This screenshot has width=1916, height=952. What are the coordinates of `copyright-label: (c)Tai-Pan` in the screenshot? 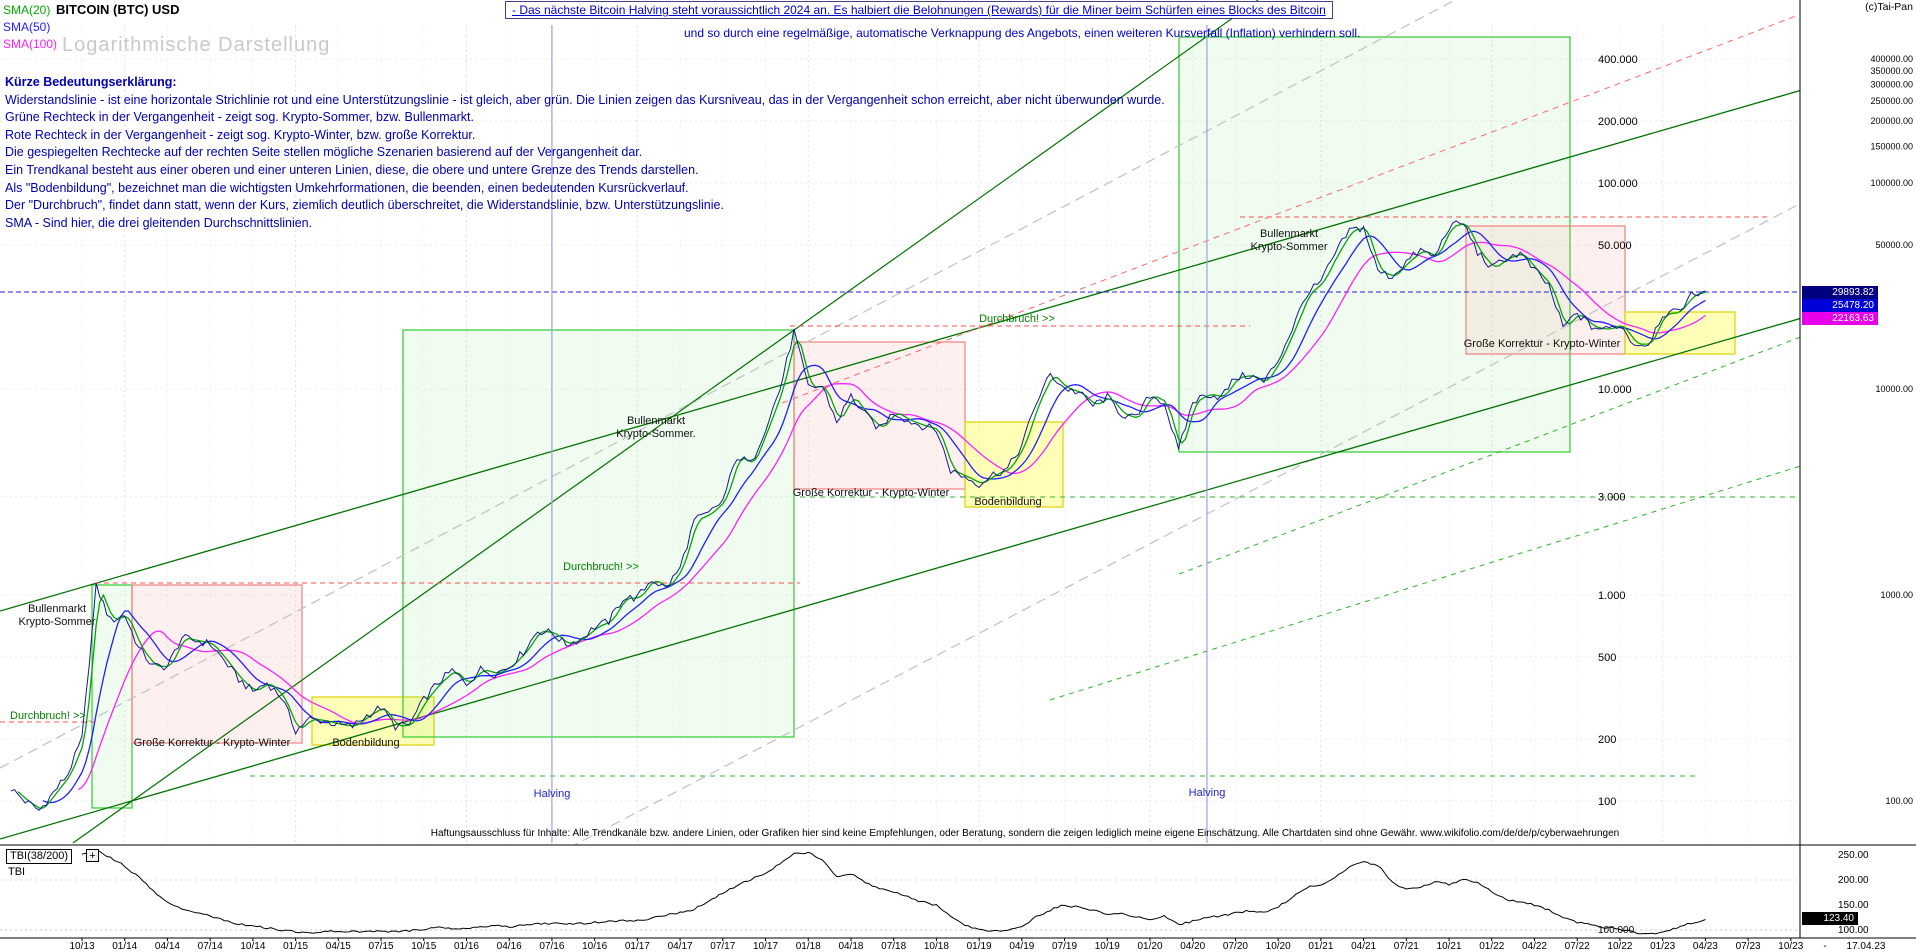 It's located at (1889, 7).